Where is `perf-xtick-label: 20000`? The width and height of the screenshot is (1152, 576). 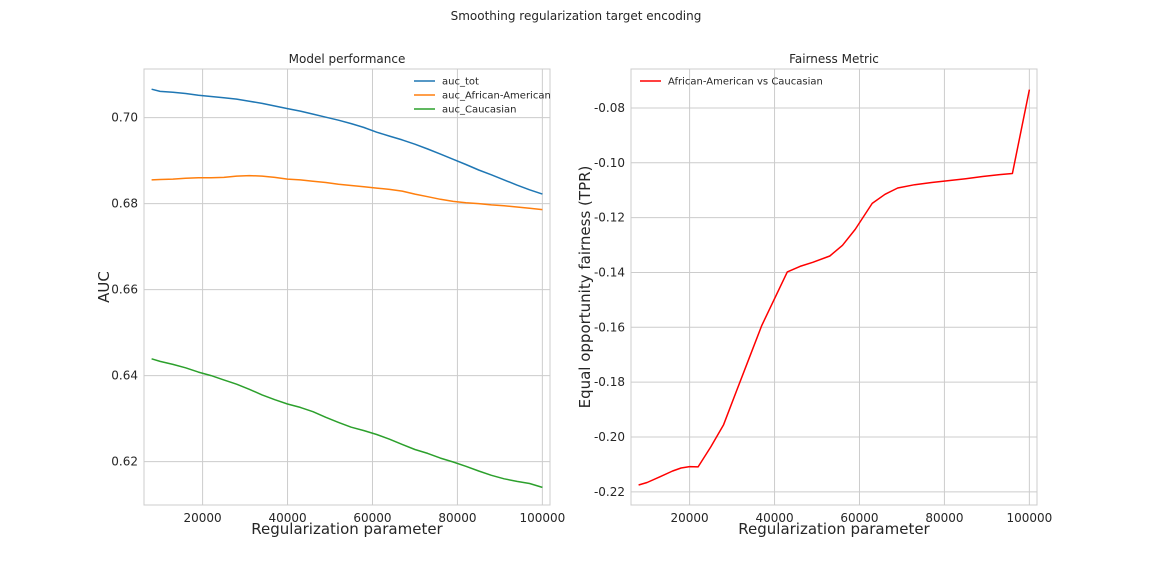
perf-xtick-label: 20000 is located at coordinates (203, 518).